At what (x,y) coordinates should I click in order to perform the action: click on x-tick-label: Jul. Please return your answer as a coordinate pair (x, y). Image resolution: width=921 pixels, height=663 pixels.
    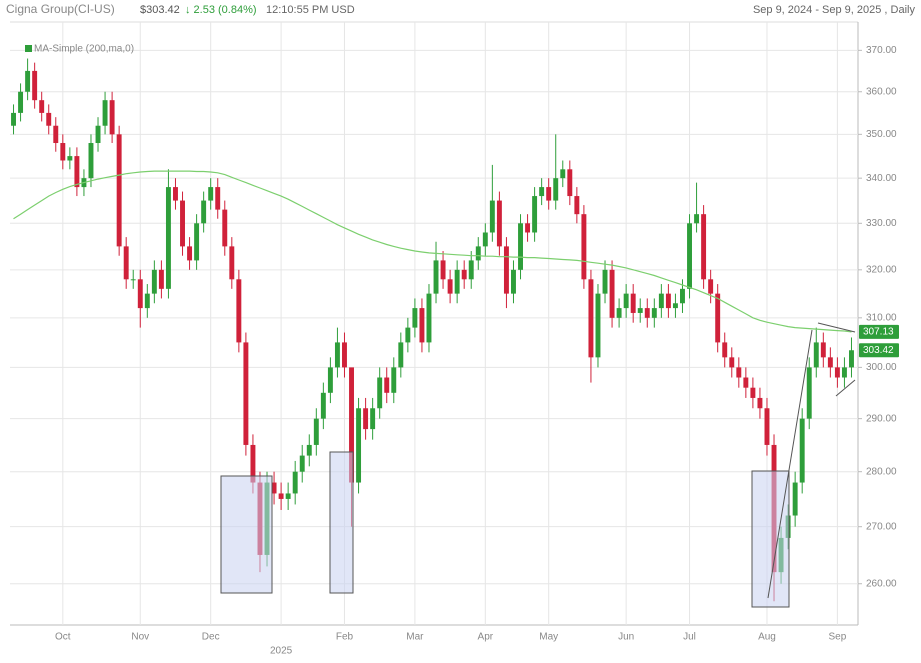
    Looking at the image, I should click on (689, 637).